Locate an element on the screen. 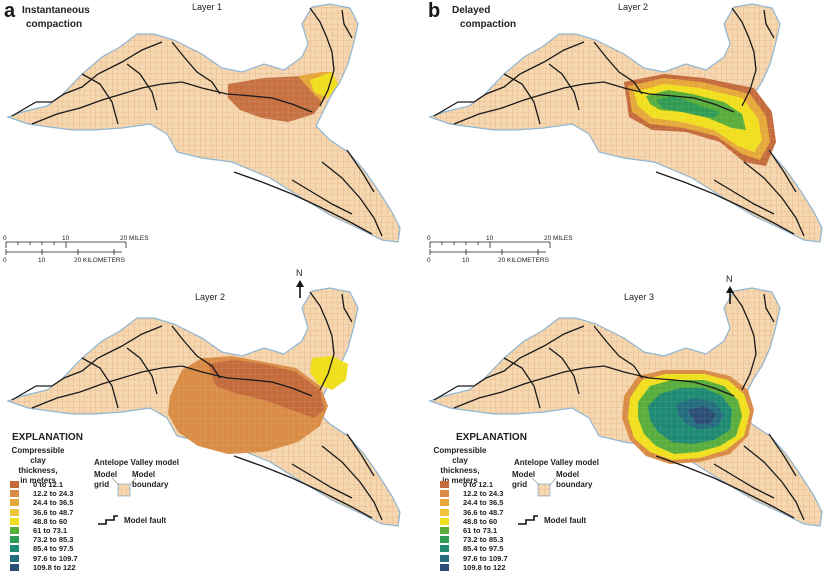  scale-mile-10-b: 10 is located at coordinates (490, 238).